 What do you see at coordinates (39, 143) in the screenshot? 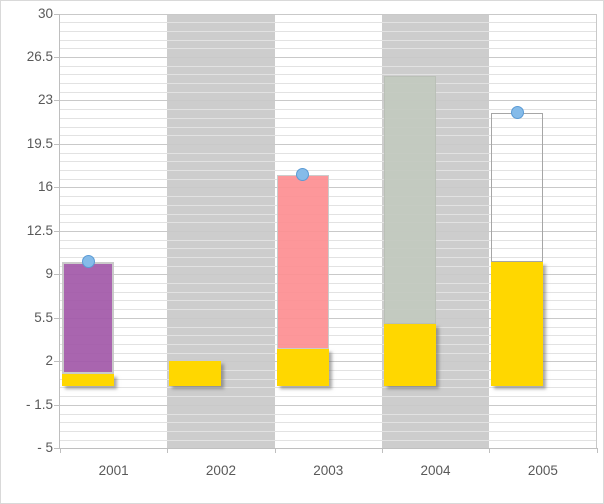
I see `y-axis-label: 19.5` at bounding box center [39, 143].